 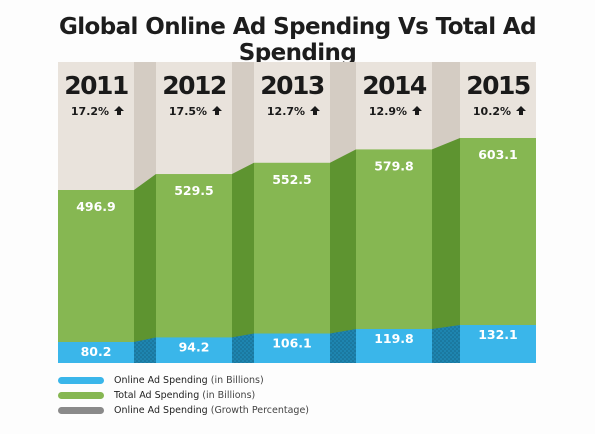 What do you see at coordinates (498, 334) in the screenshot?
I see `online-value-label: 132.1` at bounding box center [498, 334].